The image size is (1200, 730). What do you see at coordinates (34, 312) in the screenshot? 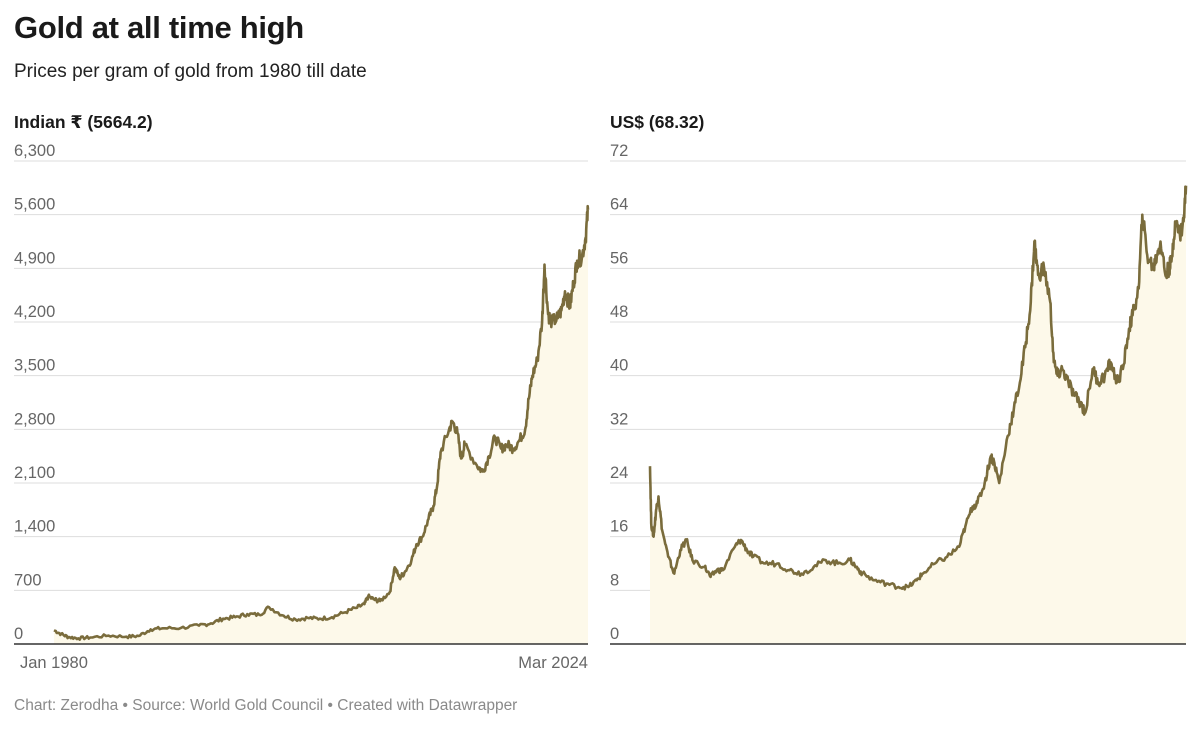
I see `y-tick-label-inr: 4,200` at bounding box center [34, 312].